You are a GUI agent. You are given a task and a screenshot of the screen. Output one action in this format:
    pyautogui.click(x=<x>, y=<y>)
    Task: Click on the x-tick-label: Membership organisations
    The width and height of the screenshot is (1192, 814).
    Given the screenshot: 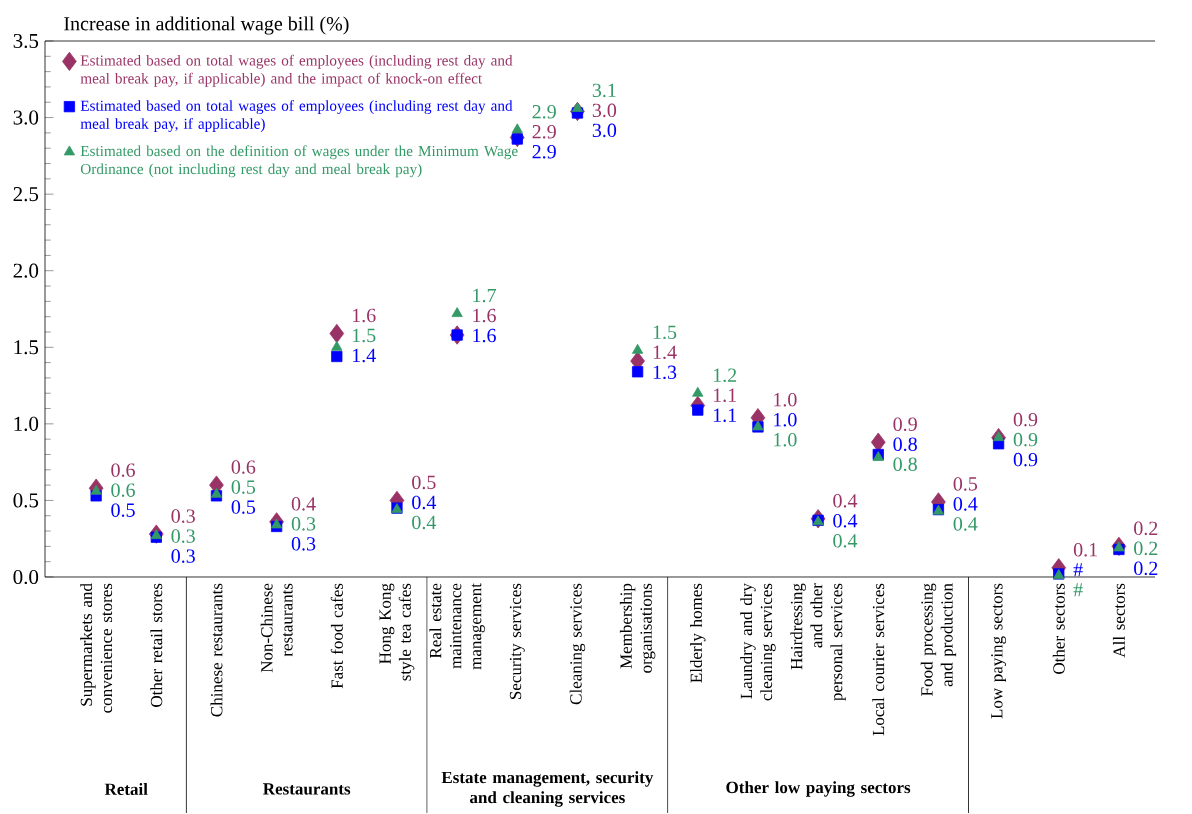 What is the action you would take?
    pyautogui.click(x=637, y=628)
    